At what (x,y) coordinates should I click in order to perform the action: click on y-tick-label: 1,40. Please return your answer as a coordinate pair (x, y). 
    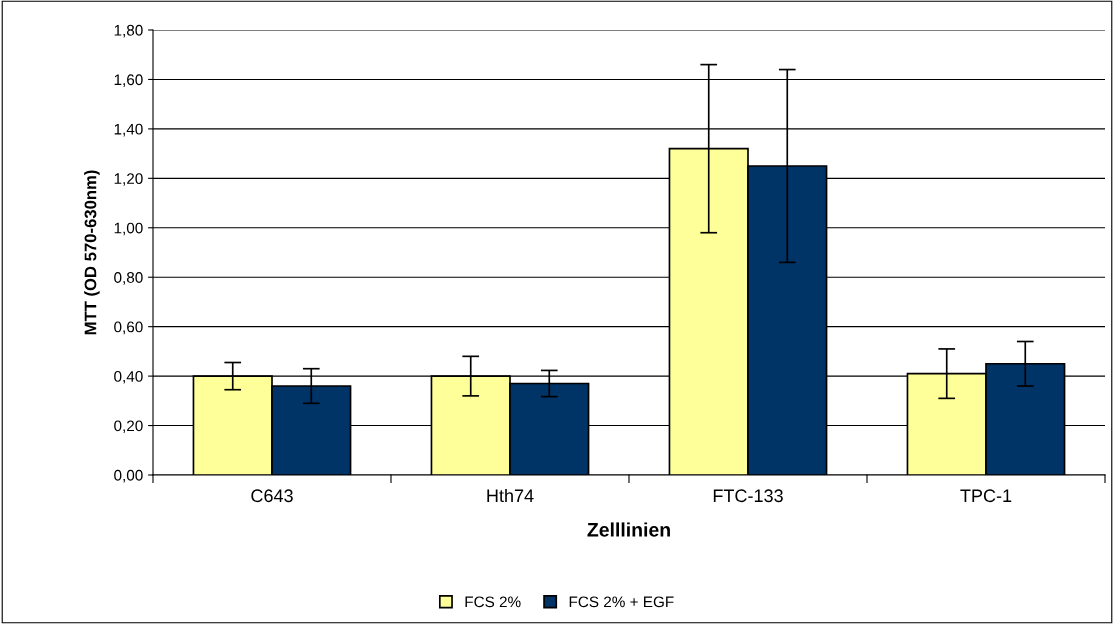
    Looking at the image, I should click on (128, 130).